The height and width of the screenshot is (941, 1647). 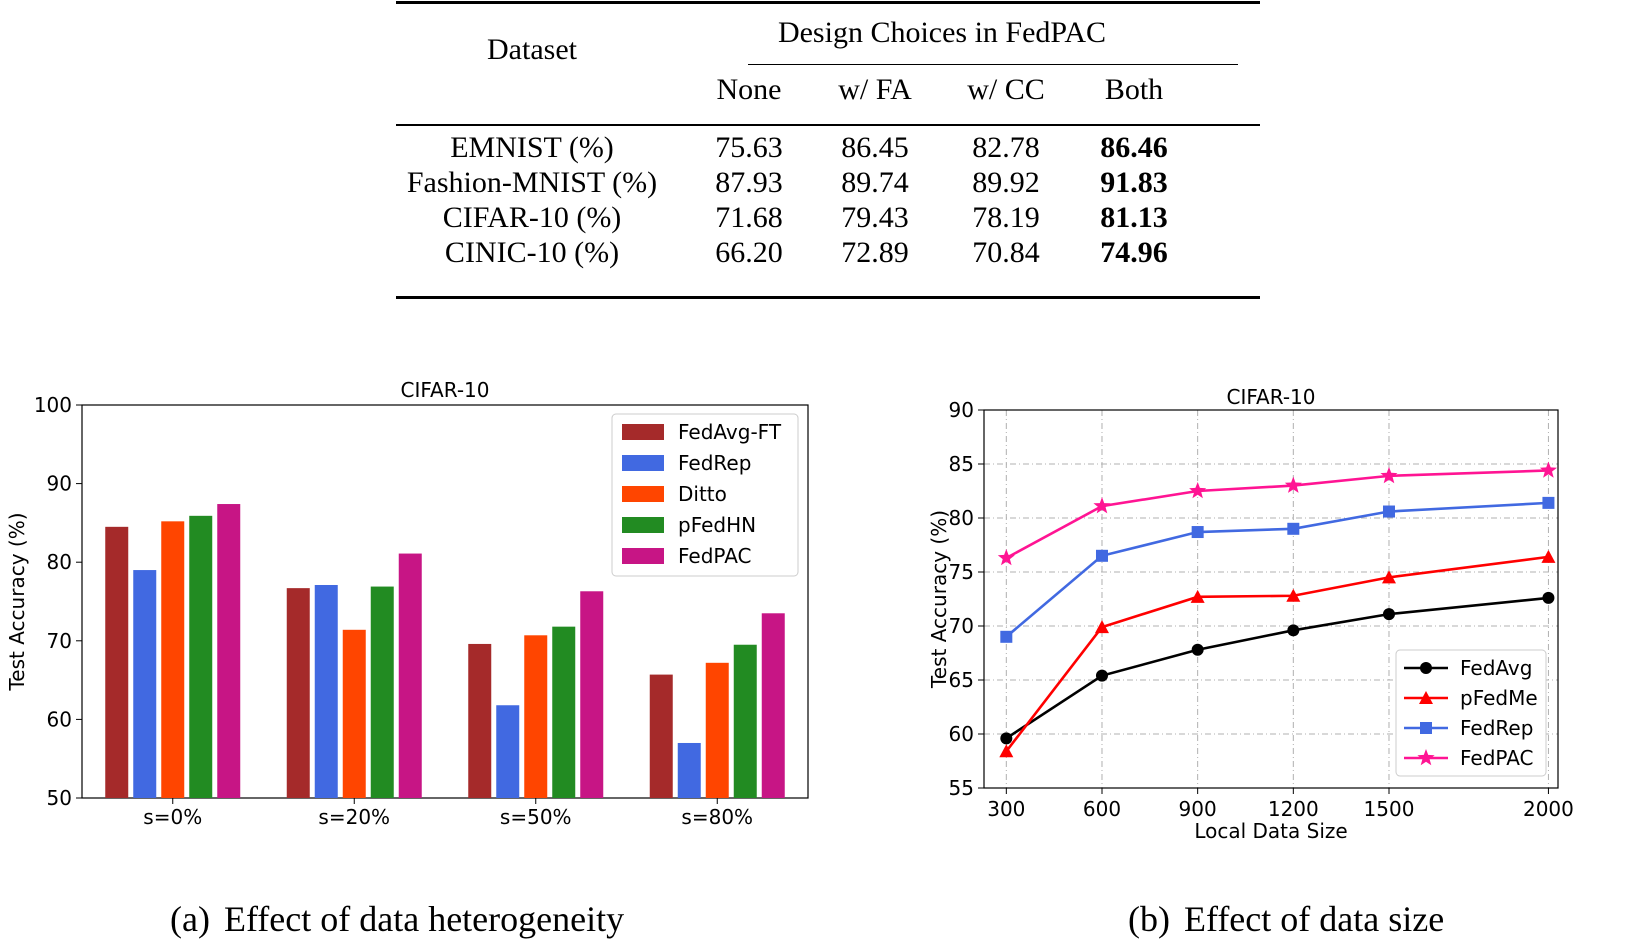 I want to click on table-col-header: None, so click(x=749, y=89).